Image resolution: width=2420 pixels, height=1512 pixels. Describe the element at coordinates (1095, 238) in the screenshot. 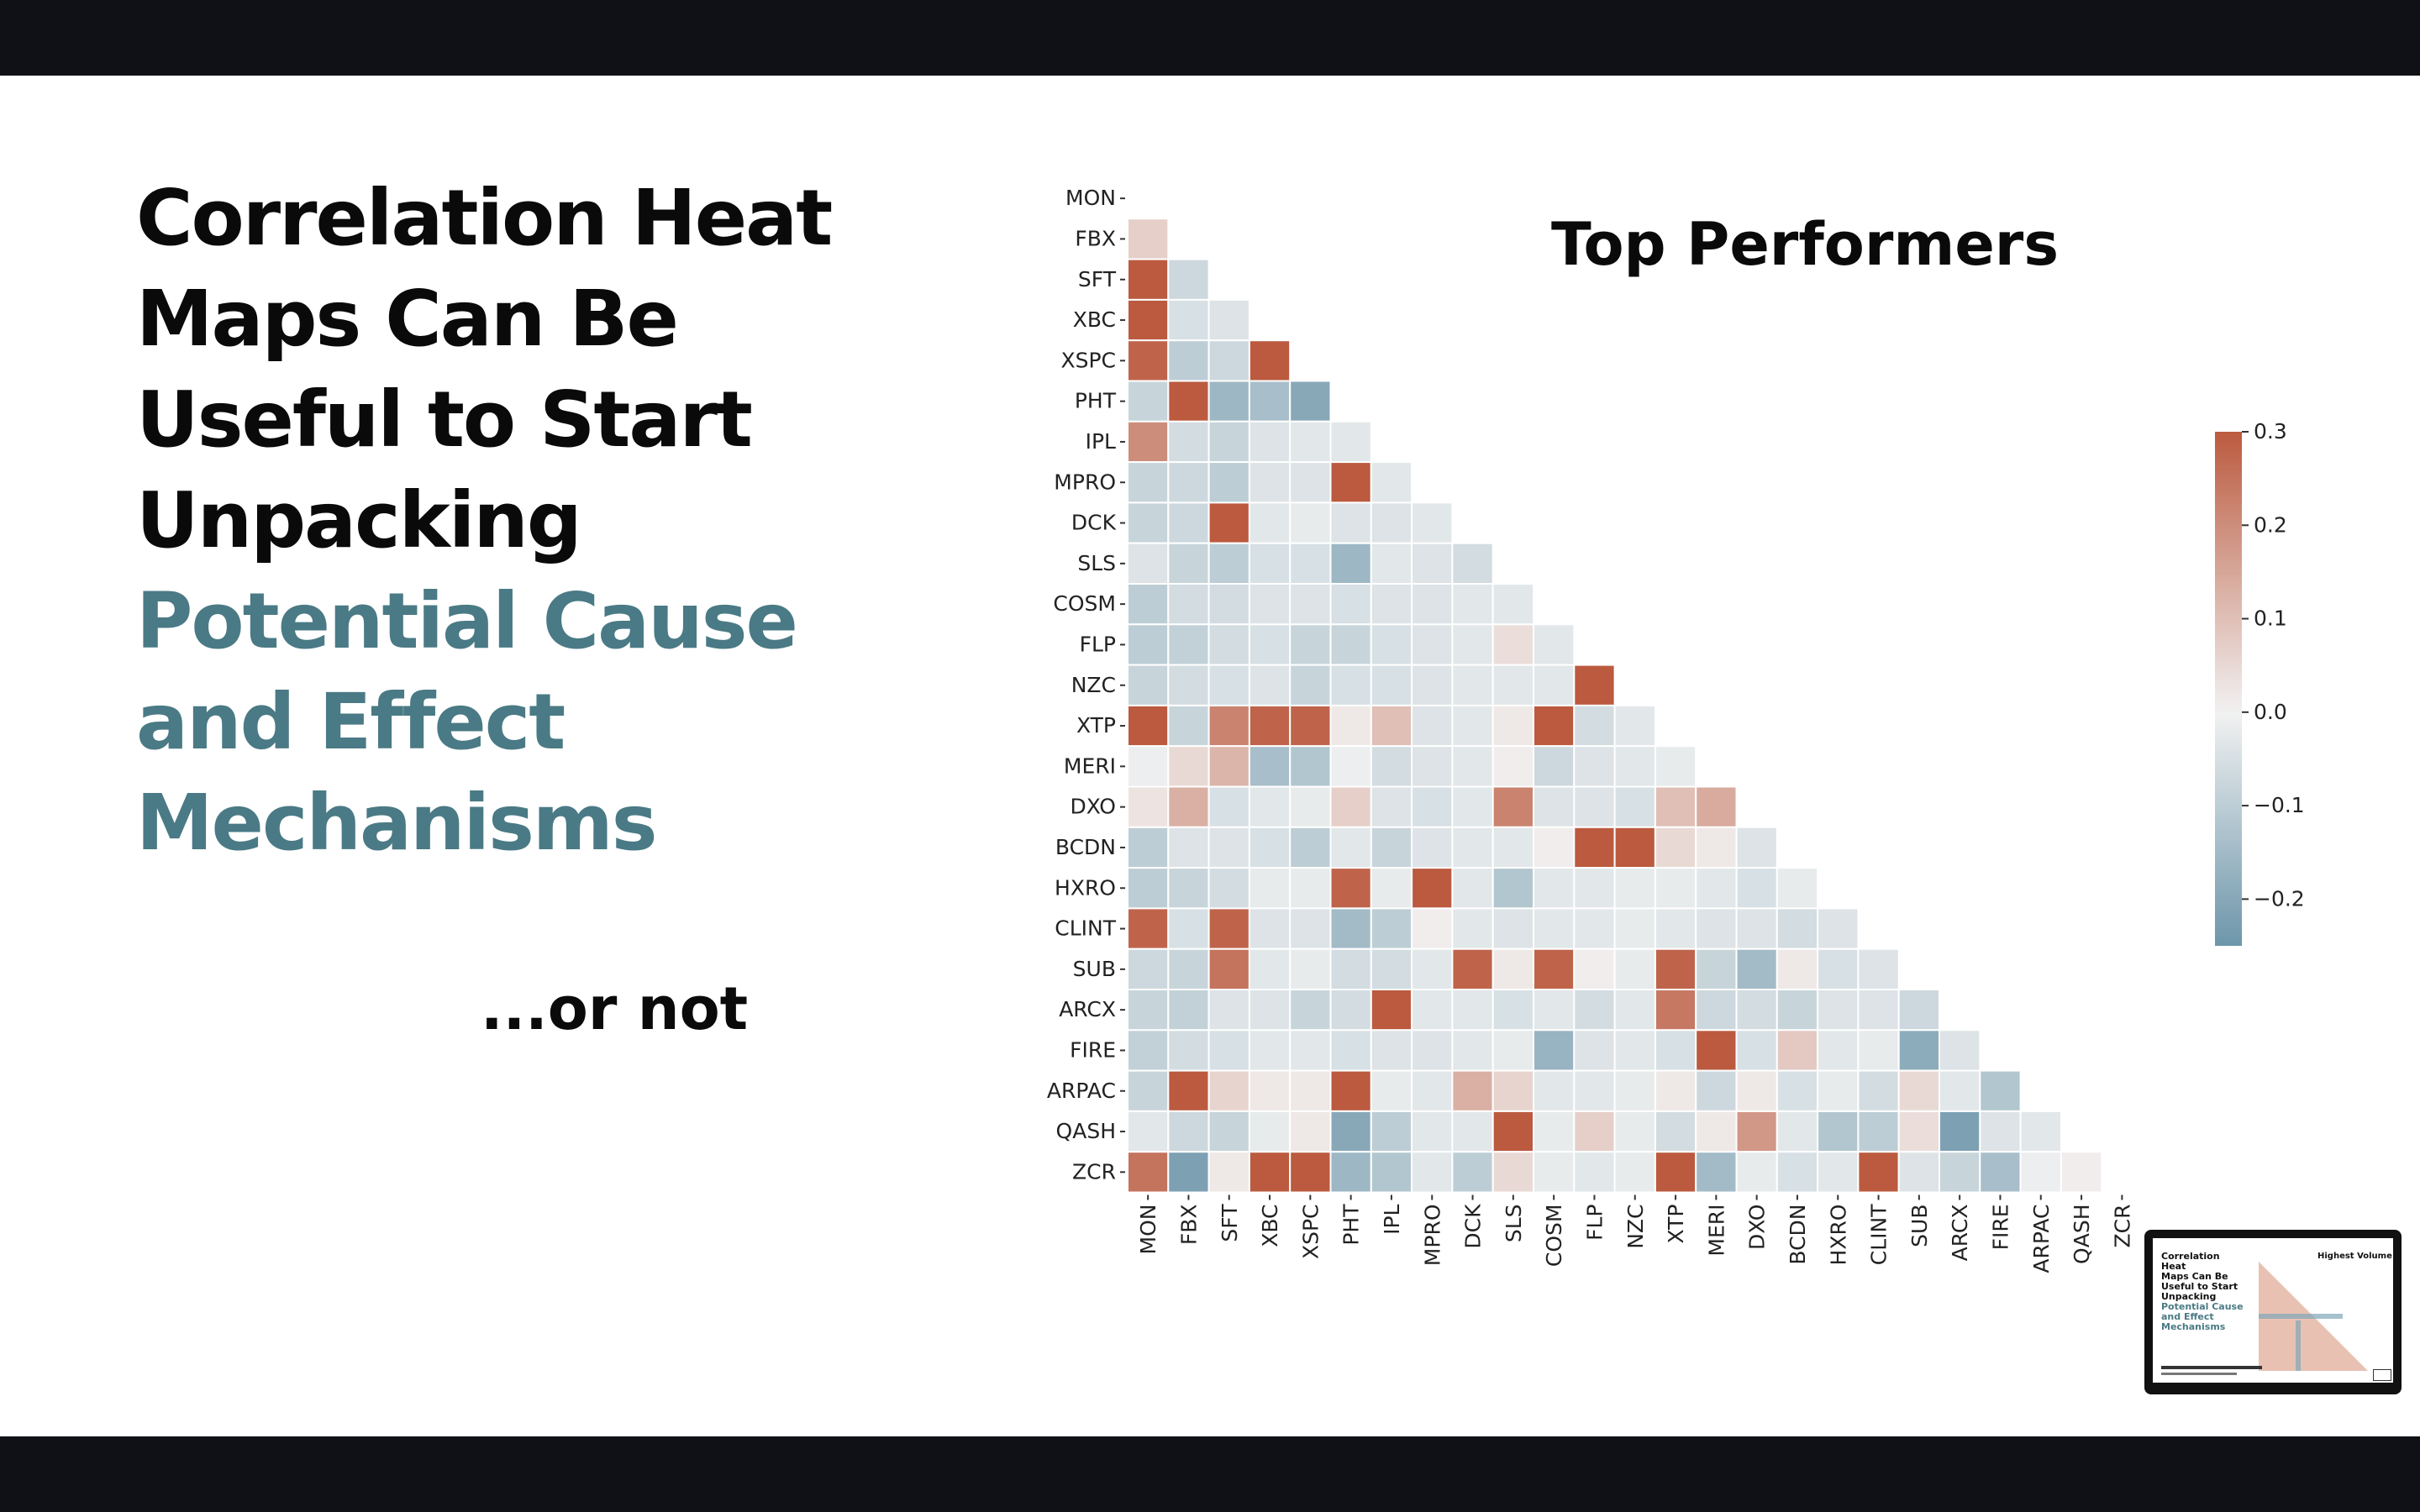

I see `y-tick-label: FBX` at that location.